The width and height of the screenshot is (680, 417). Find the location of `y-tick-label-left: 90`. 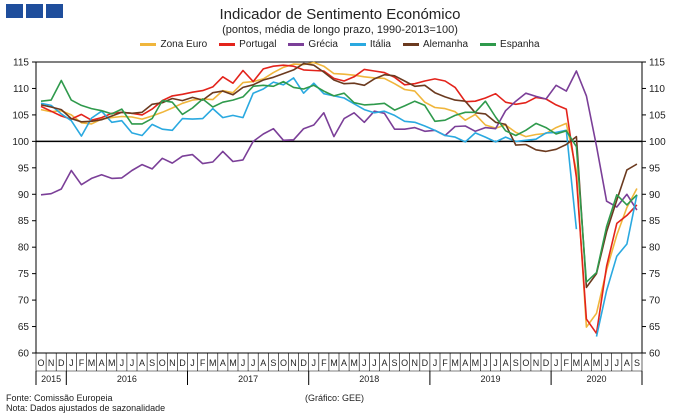

y-tick-label-left: 90 is located at coordinates (24, 195).